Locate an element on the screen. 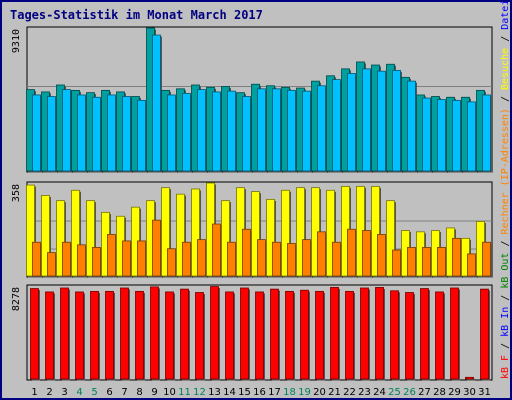 The image size is (512, 400). bar-shadow is located at coordinates (471, 379).